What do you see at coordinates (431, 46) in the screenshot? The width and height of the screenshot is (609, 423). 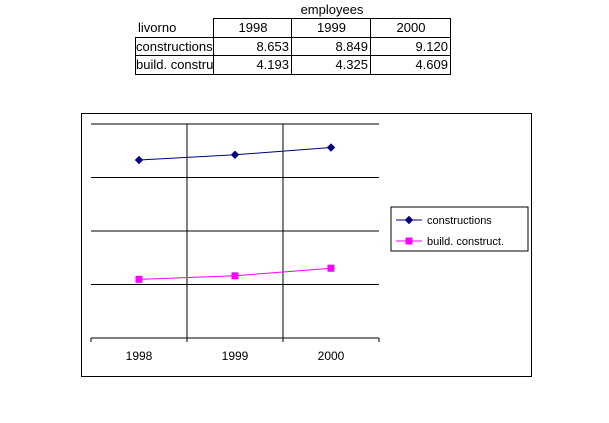 I see `table-cell: 9.120` at bounding box center [431, 46].